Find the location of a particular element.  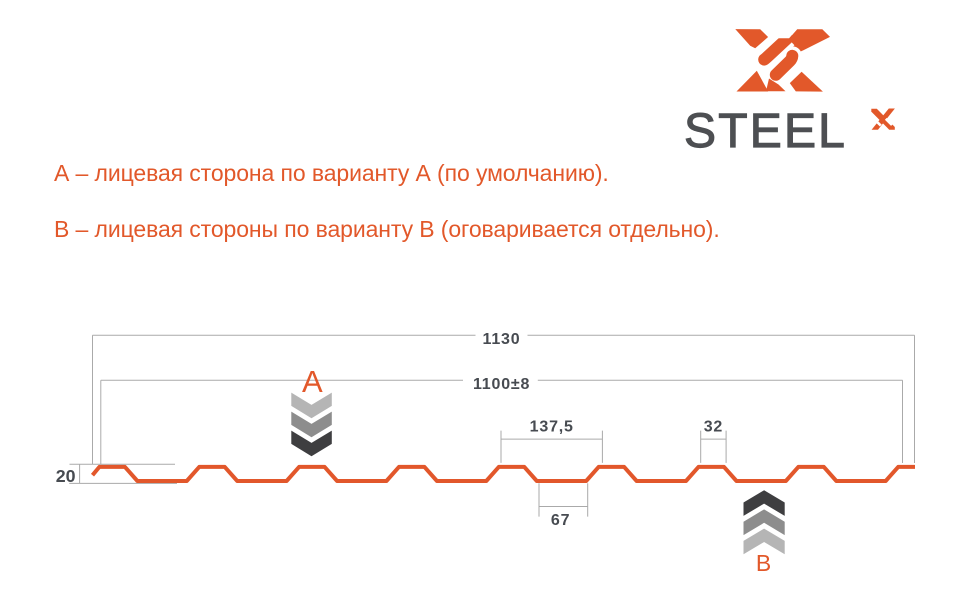

svg-text: А is located at coordinates (312, 381).